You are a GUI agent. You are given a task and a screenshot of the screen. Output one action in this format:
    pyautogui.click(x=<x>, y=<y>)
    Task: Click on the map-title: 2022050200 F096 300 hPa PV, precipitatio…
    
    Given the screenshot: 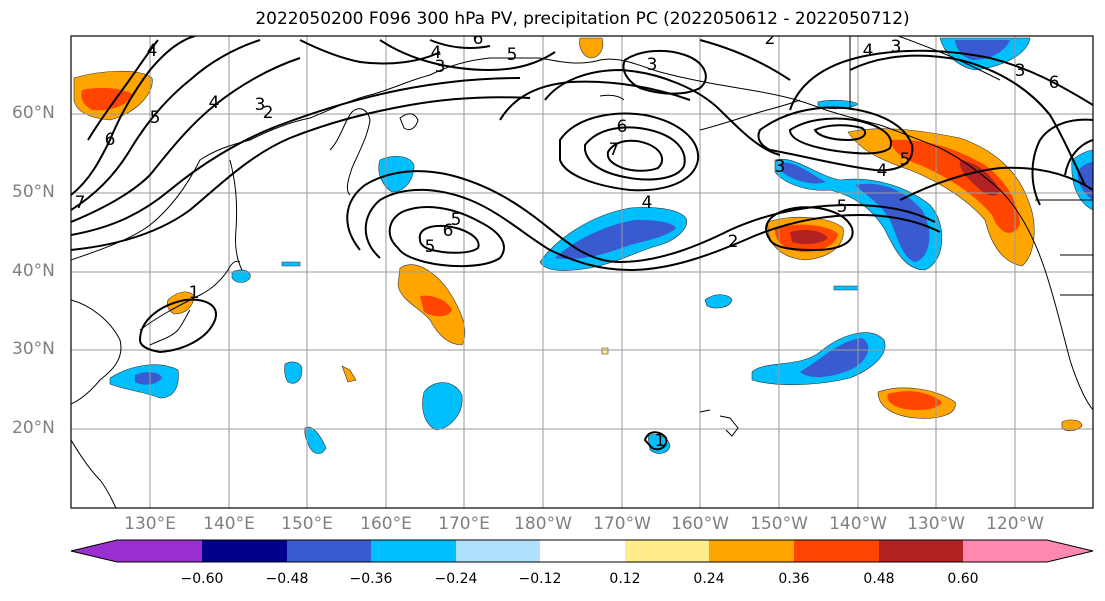 What is the action you would take?
    pyautogui.click(x=582, y=19)
    